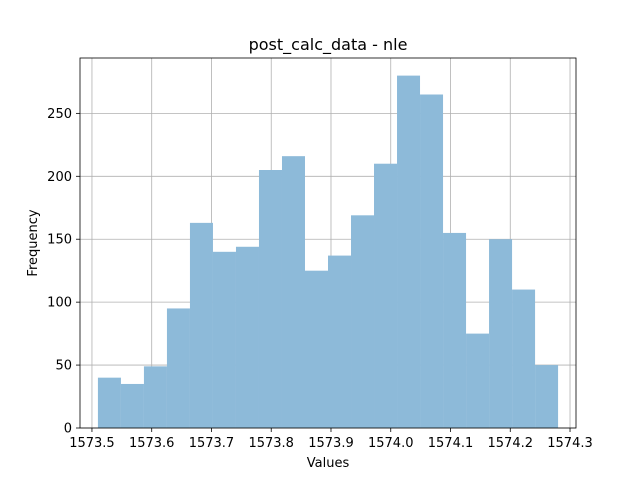  Describe the element at coordinates (271, 443) in the screenshot. I see `x-tick-label: 1573.8` at that location.